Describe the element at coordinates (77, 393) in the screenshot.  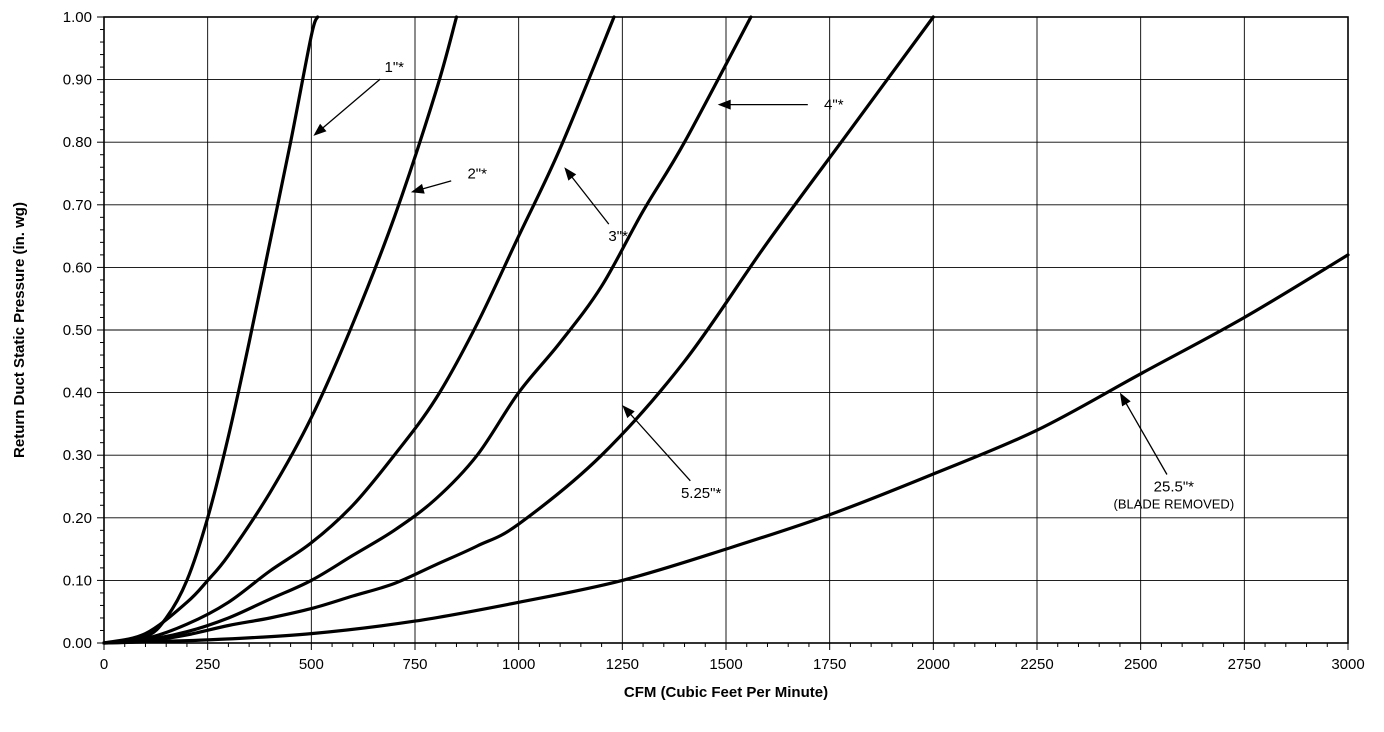
I see `y-tick-label: 0.40` at that location.